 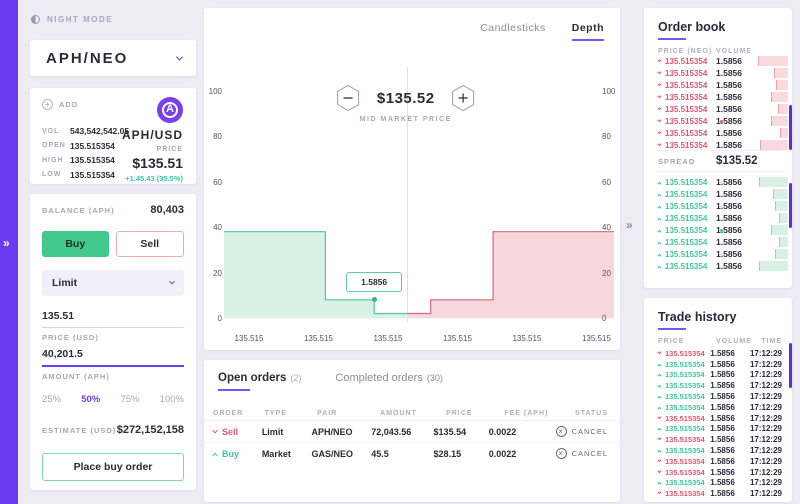 What do you see at coordinates (171, 399) in the screenshot?
I see `percent-option-100: 100%` at bounding box center [171, 399].